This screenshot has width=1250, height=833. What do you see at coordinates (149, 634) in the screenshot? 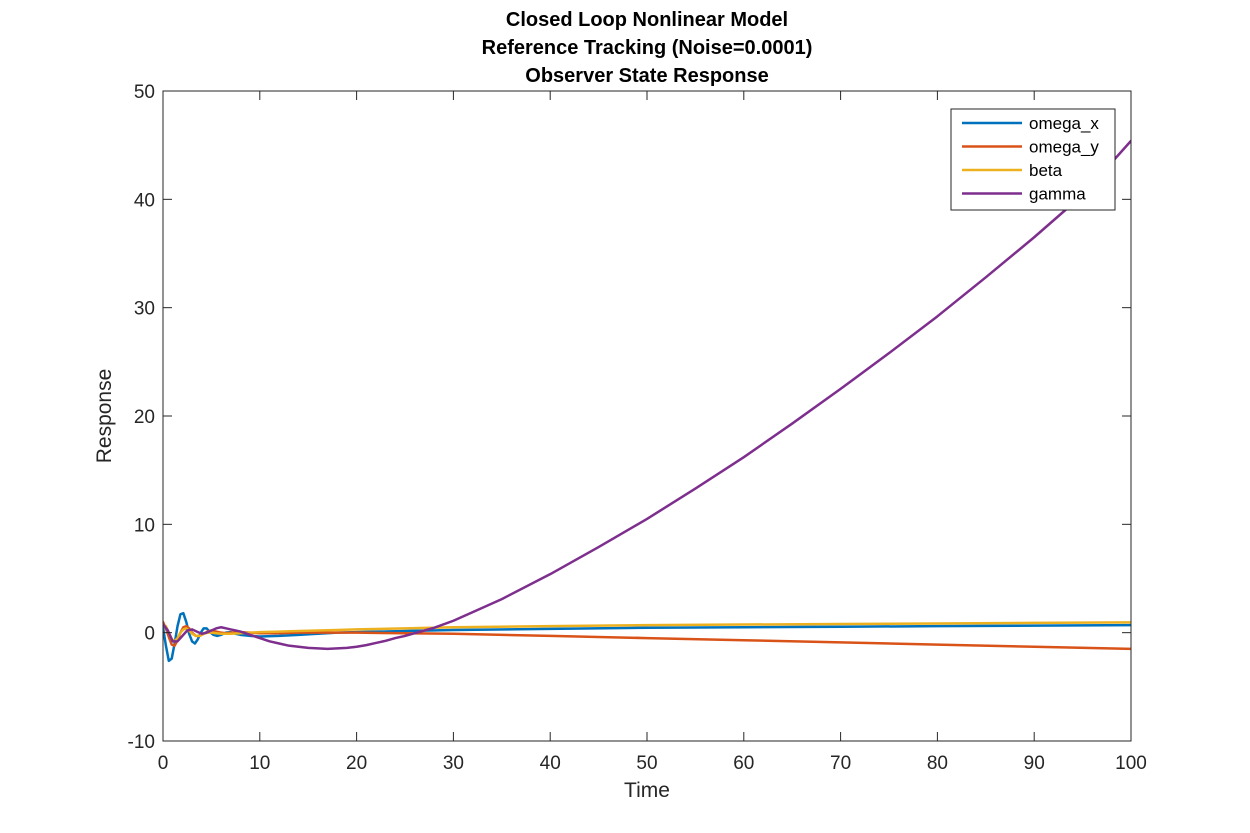
I see `y-tick-label: 0` at bounding box center [149, 634].